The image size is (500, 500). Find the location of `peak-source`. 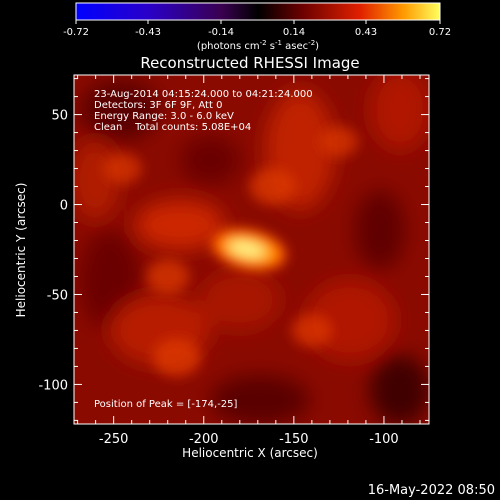

peak-source is located at coordinates (249, 249).